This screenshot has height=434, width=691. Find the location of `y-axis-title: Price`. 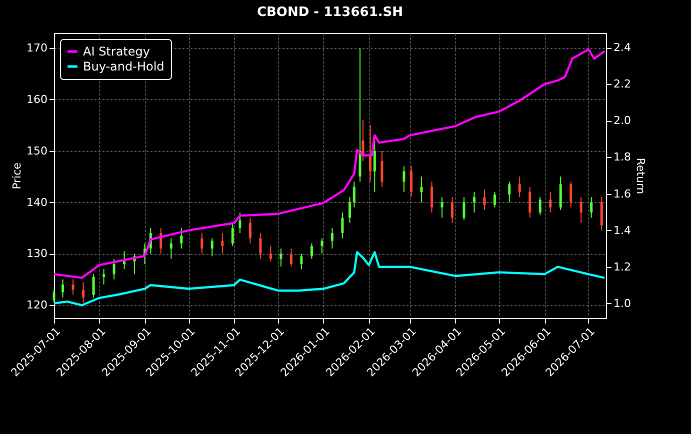

y-axis-title: Price is located at coordinates (17, 176).